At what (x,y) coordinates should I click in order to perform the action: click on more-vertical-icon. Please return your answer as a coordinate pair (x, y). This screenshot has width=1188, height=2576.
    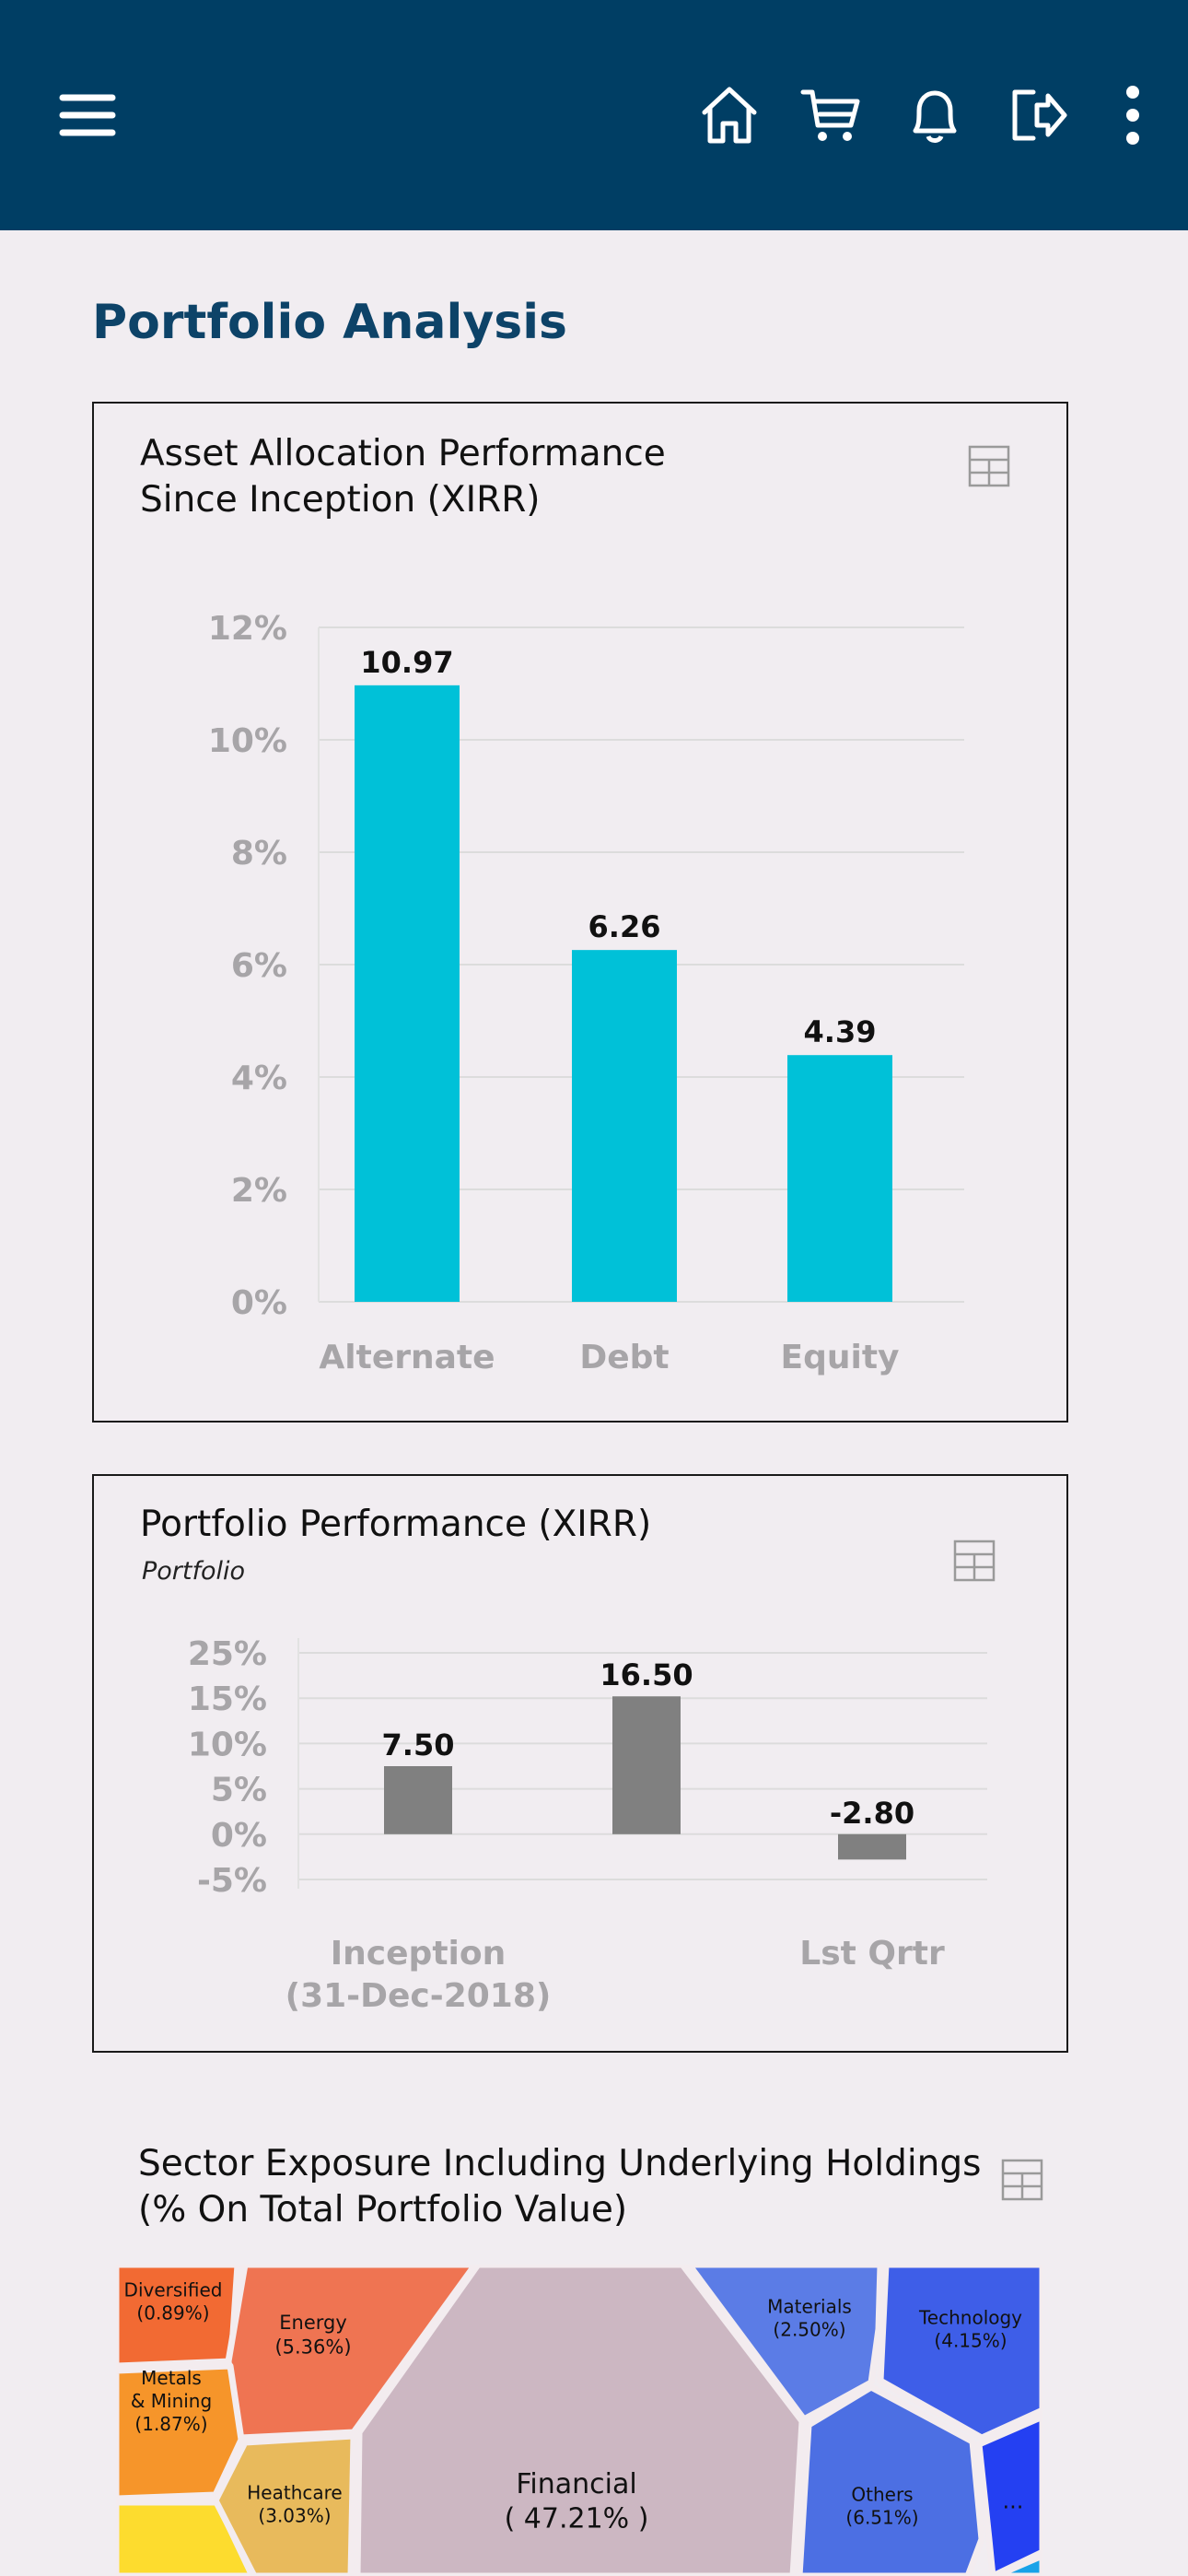
    Looking at the image, I should click on (1133, 115).